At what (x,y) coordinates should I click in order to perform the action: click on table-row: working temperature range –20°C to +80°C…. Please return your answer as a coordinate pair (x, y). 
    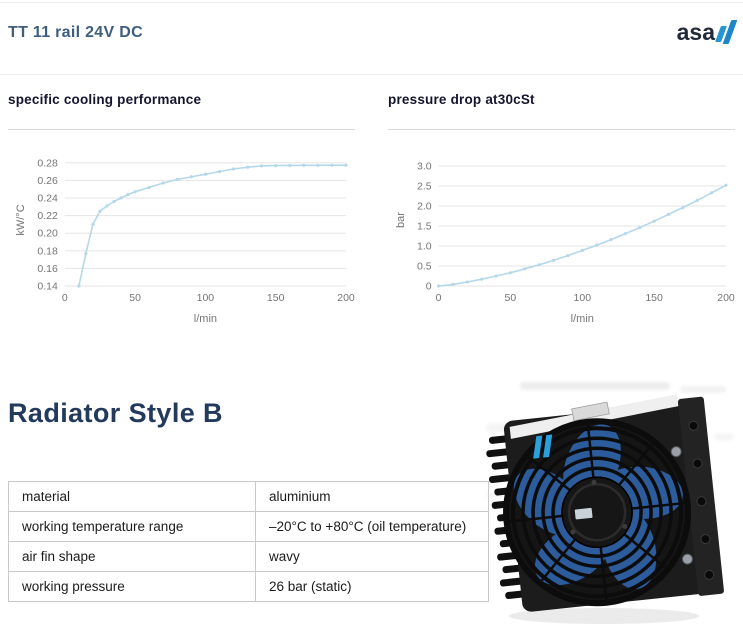
    Looking at the image, I should click on (248, 526).